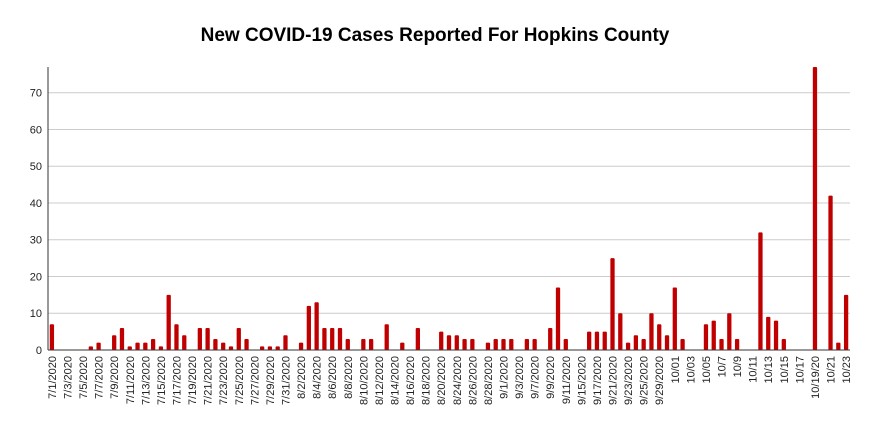 The width and height of the screenshot is (869, 438). I want to click on x-tick-label: 7/29/2020, so click(271, 380).